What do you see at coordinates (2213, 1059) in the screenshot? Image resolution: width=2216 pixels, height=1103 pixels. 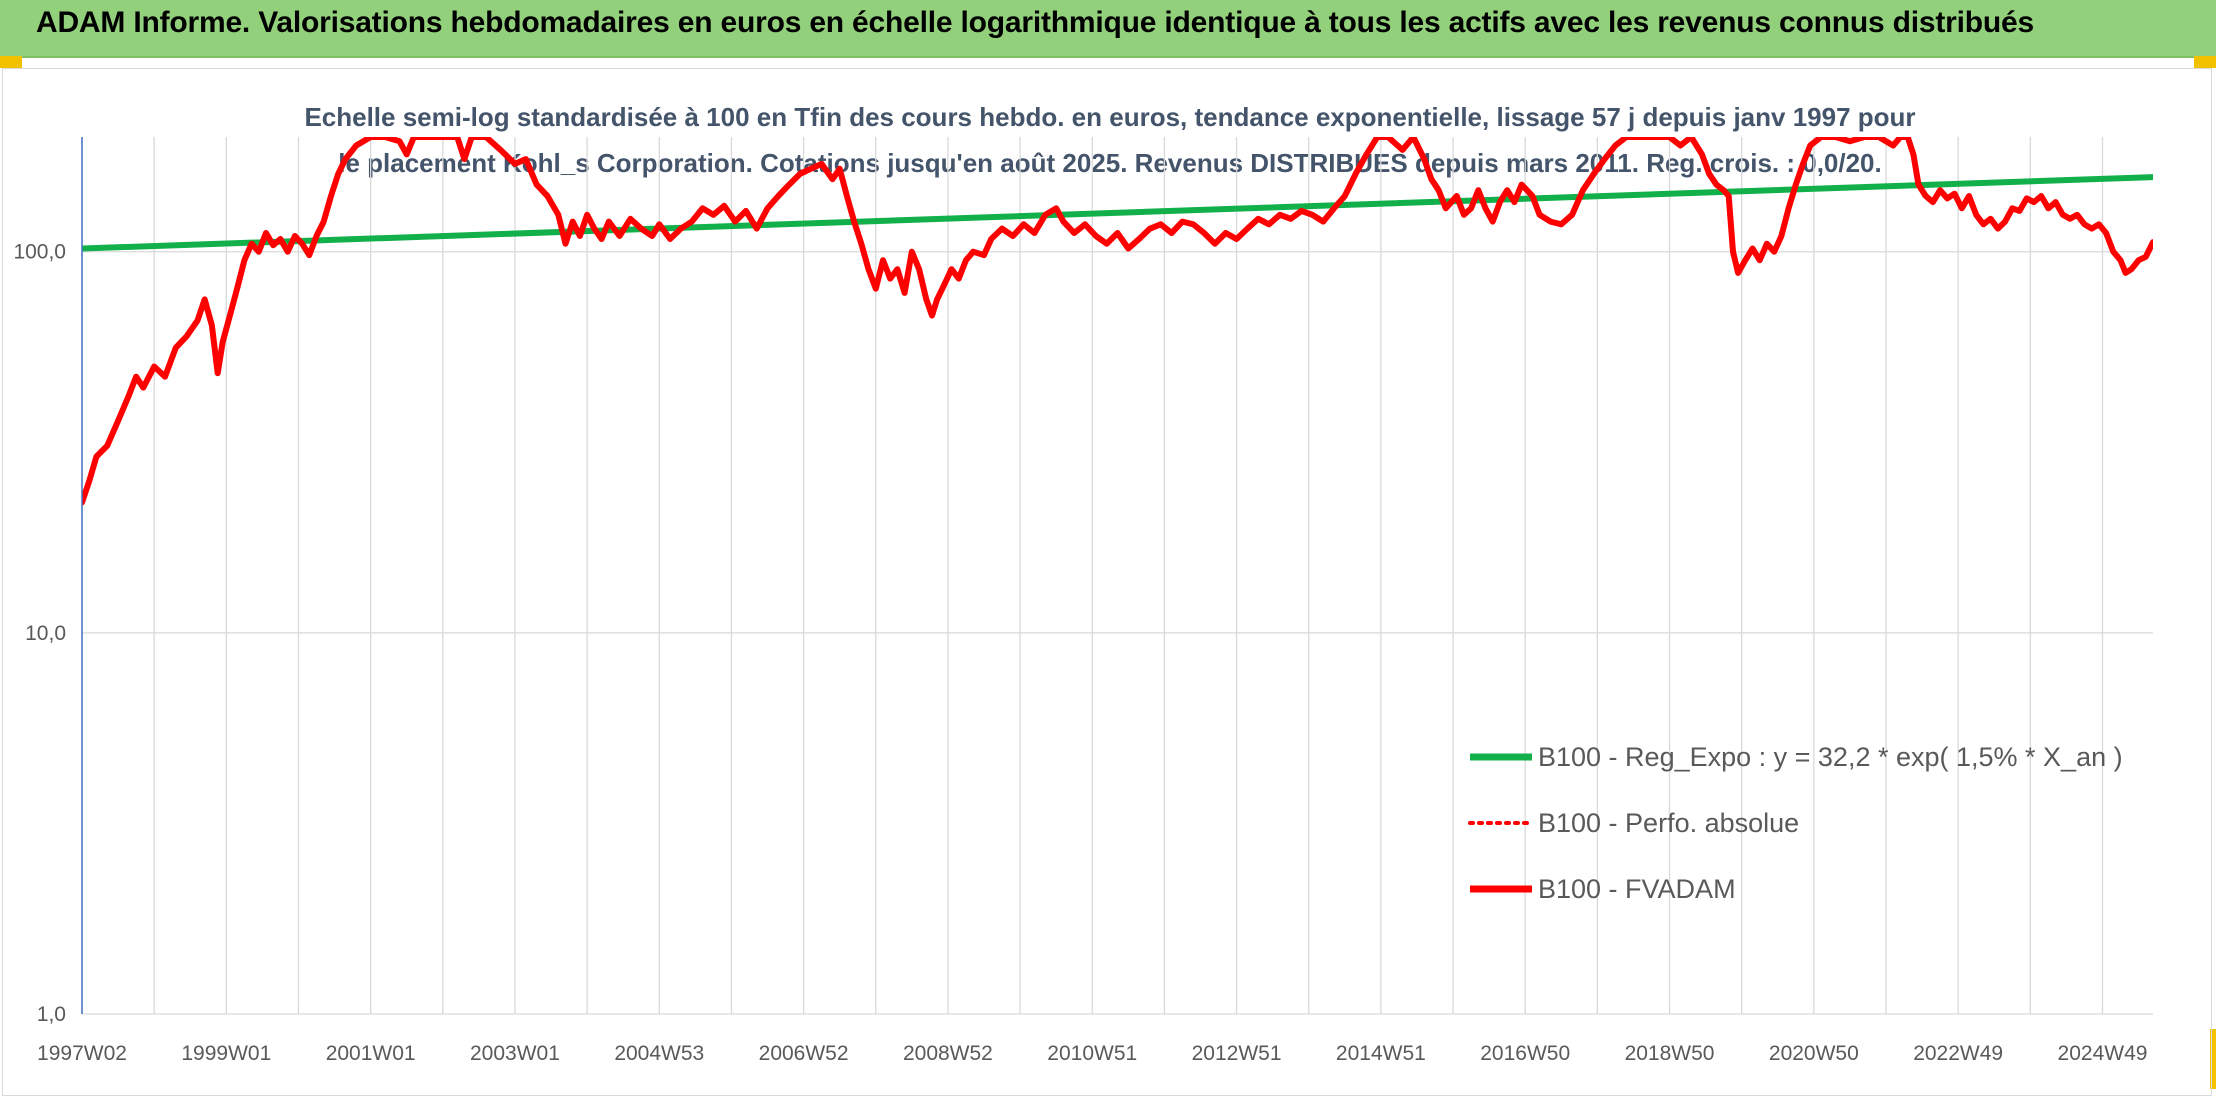 I see `corner-marker-bottom-right` at bounding box center [2213, 1059].